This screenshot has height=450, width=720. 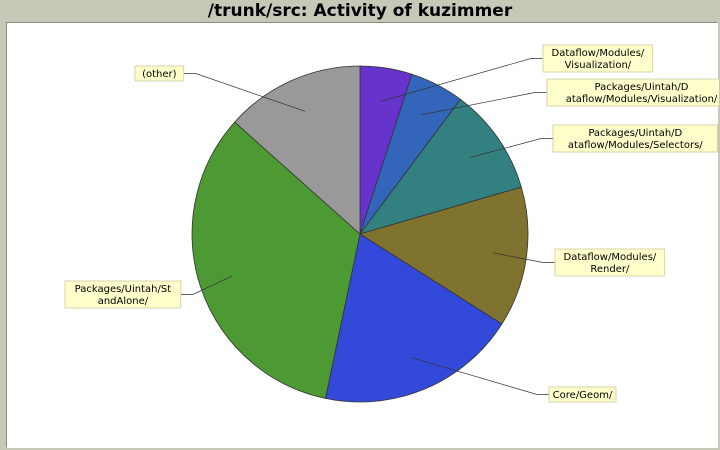 I want to click on slice-label: (other), so click(x=159, y=74).